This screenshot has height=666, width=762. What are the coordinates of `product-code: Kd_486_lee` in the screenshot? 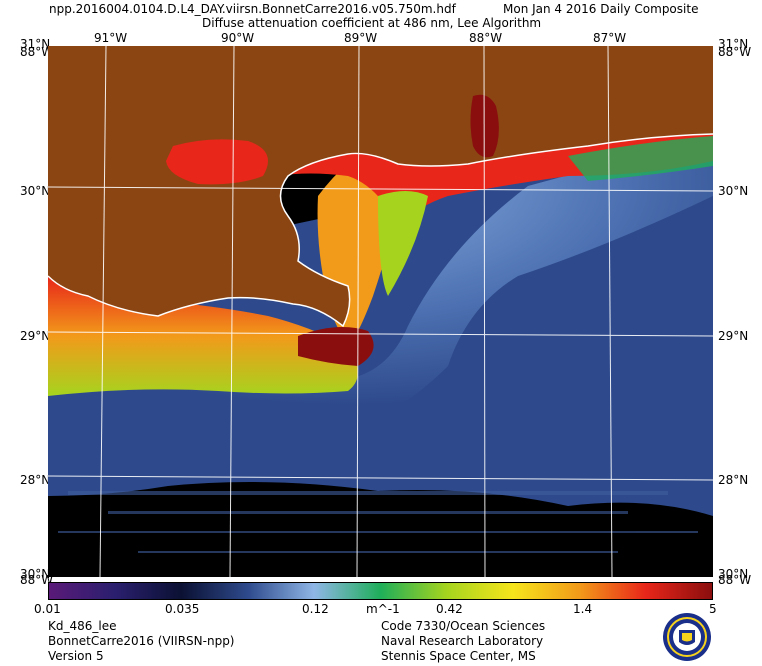 It's located at (82, 626).